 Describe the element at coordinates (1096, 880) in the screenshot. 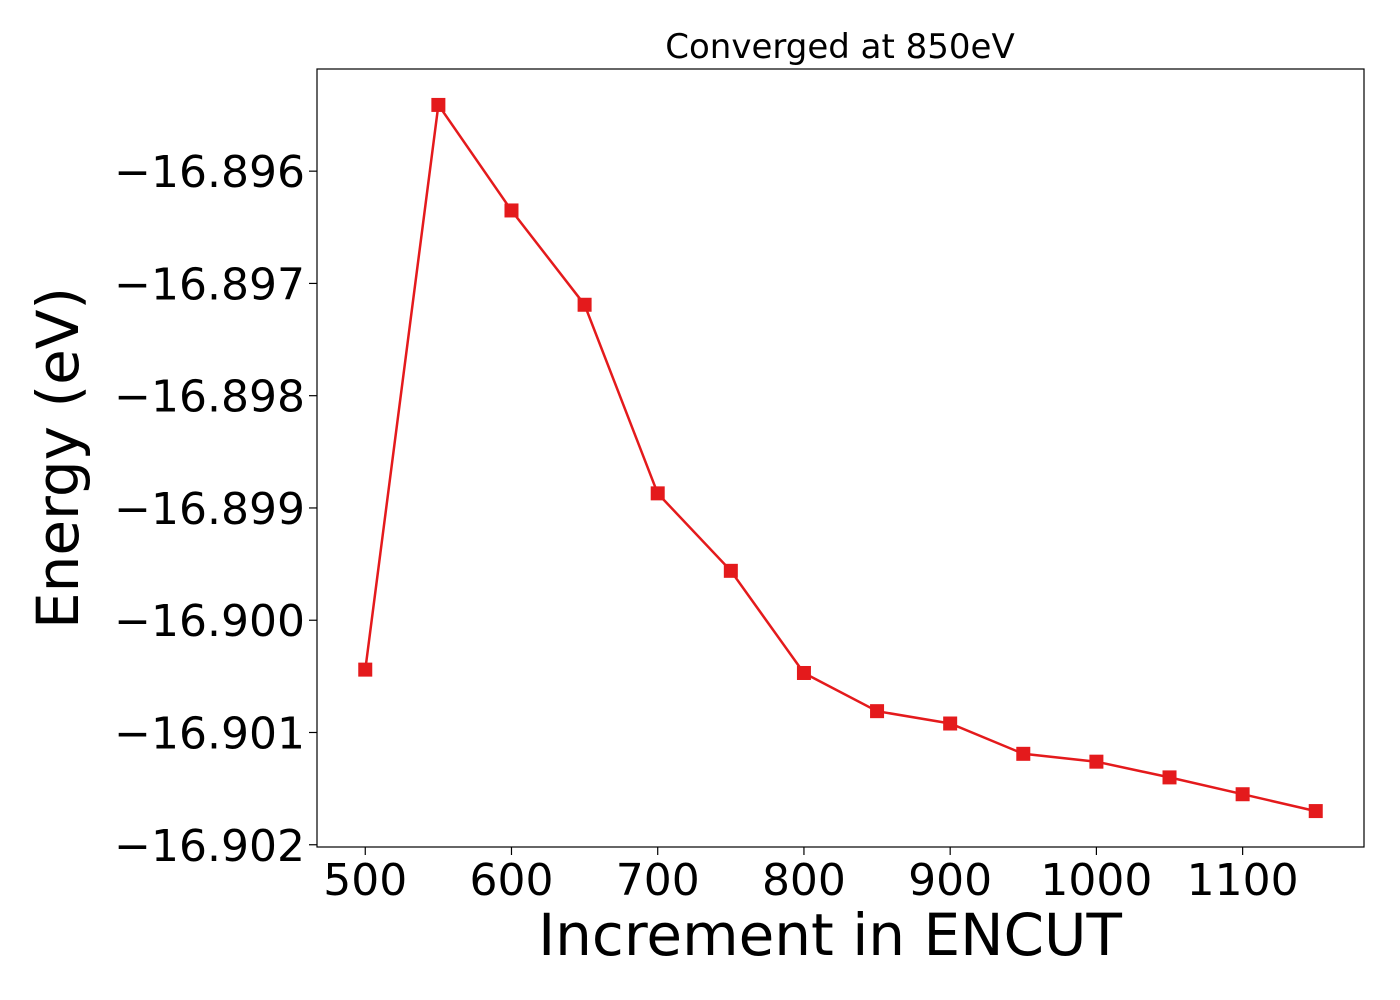

I see `x-tick-label: 1000` at that location.